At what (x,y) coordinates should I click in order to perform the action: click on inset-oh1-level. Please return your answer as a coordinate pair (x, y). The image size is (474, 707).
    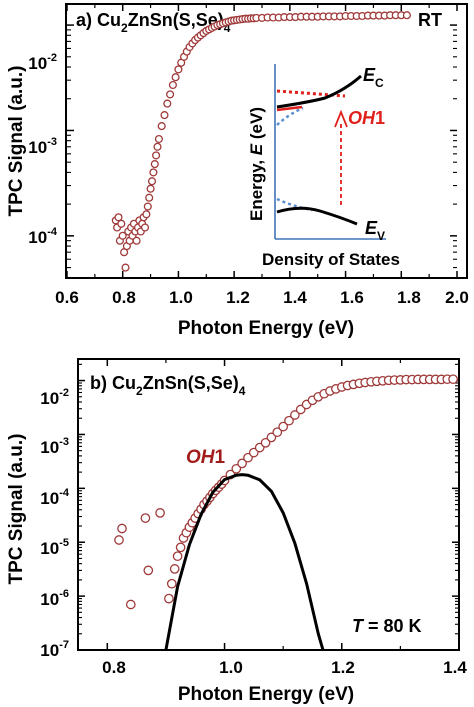
    Looking at the image, I should click on (289, 108).